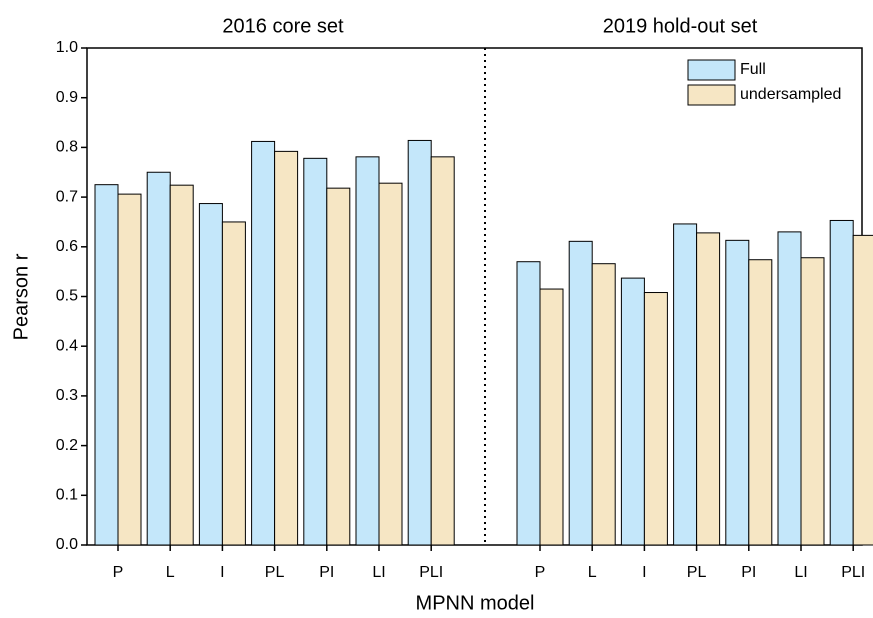  What do you see at coordinates (475, 603) in the screenshot?
I see `x-axis-label: MPNN model` at bounding box center [475, 603].